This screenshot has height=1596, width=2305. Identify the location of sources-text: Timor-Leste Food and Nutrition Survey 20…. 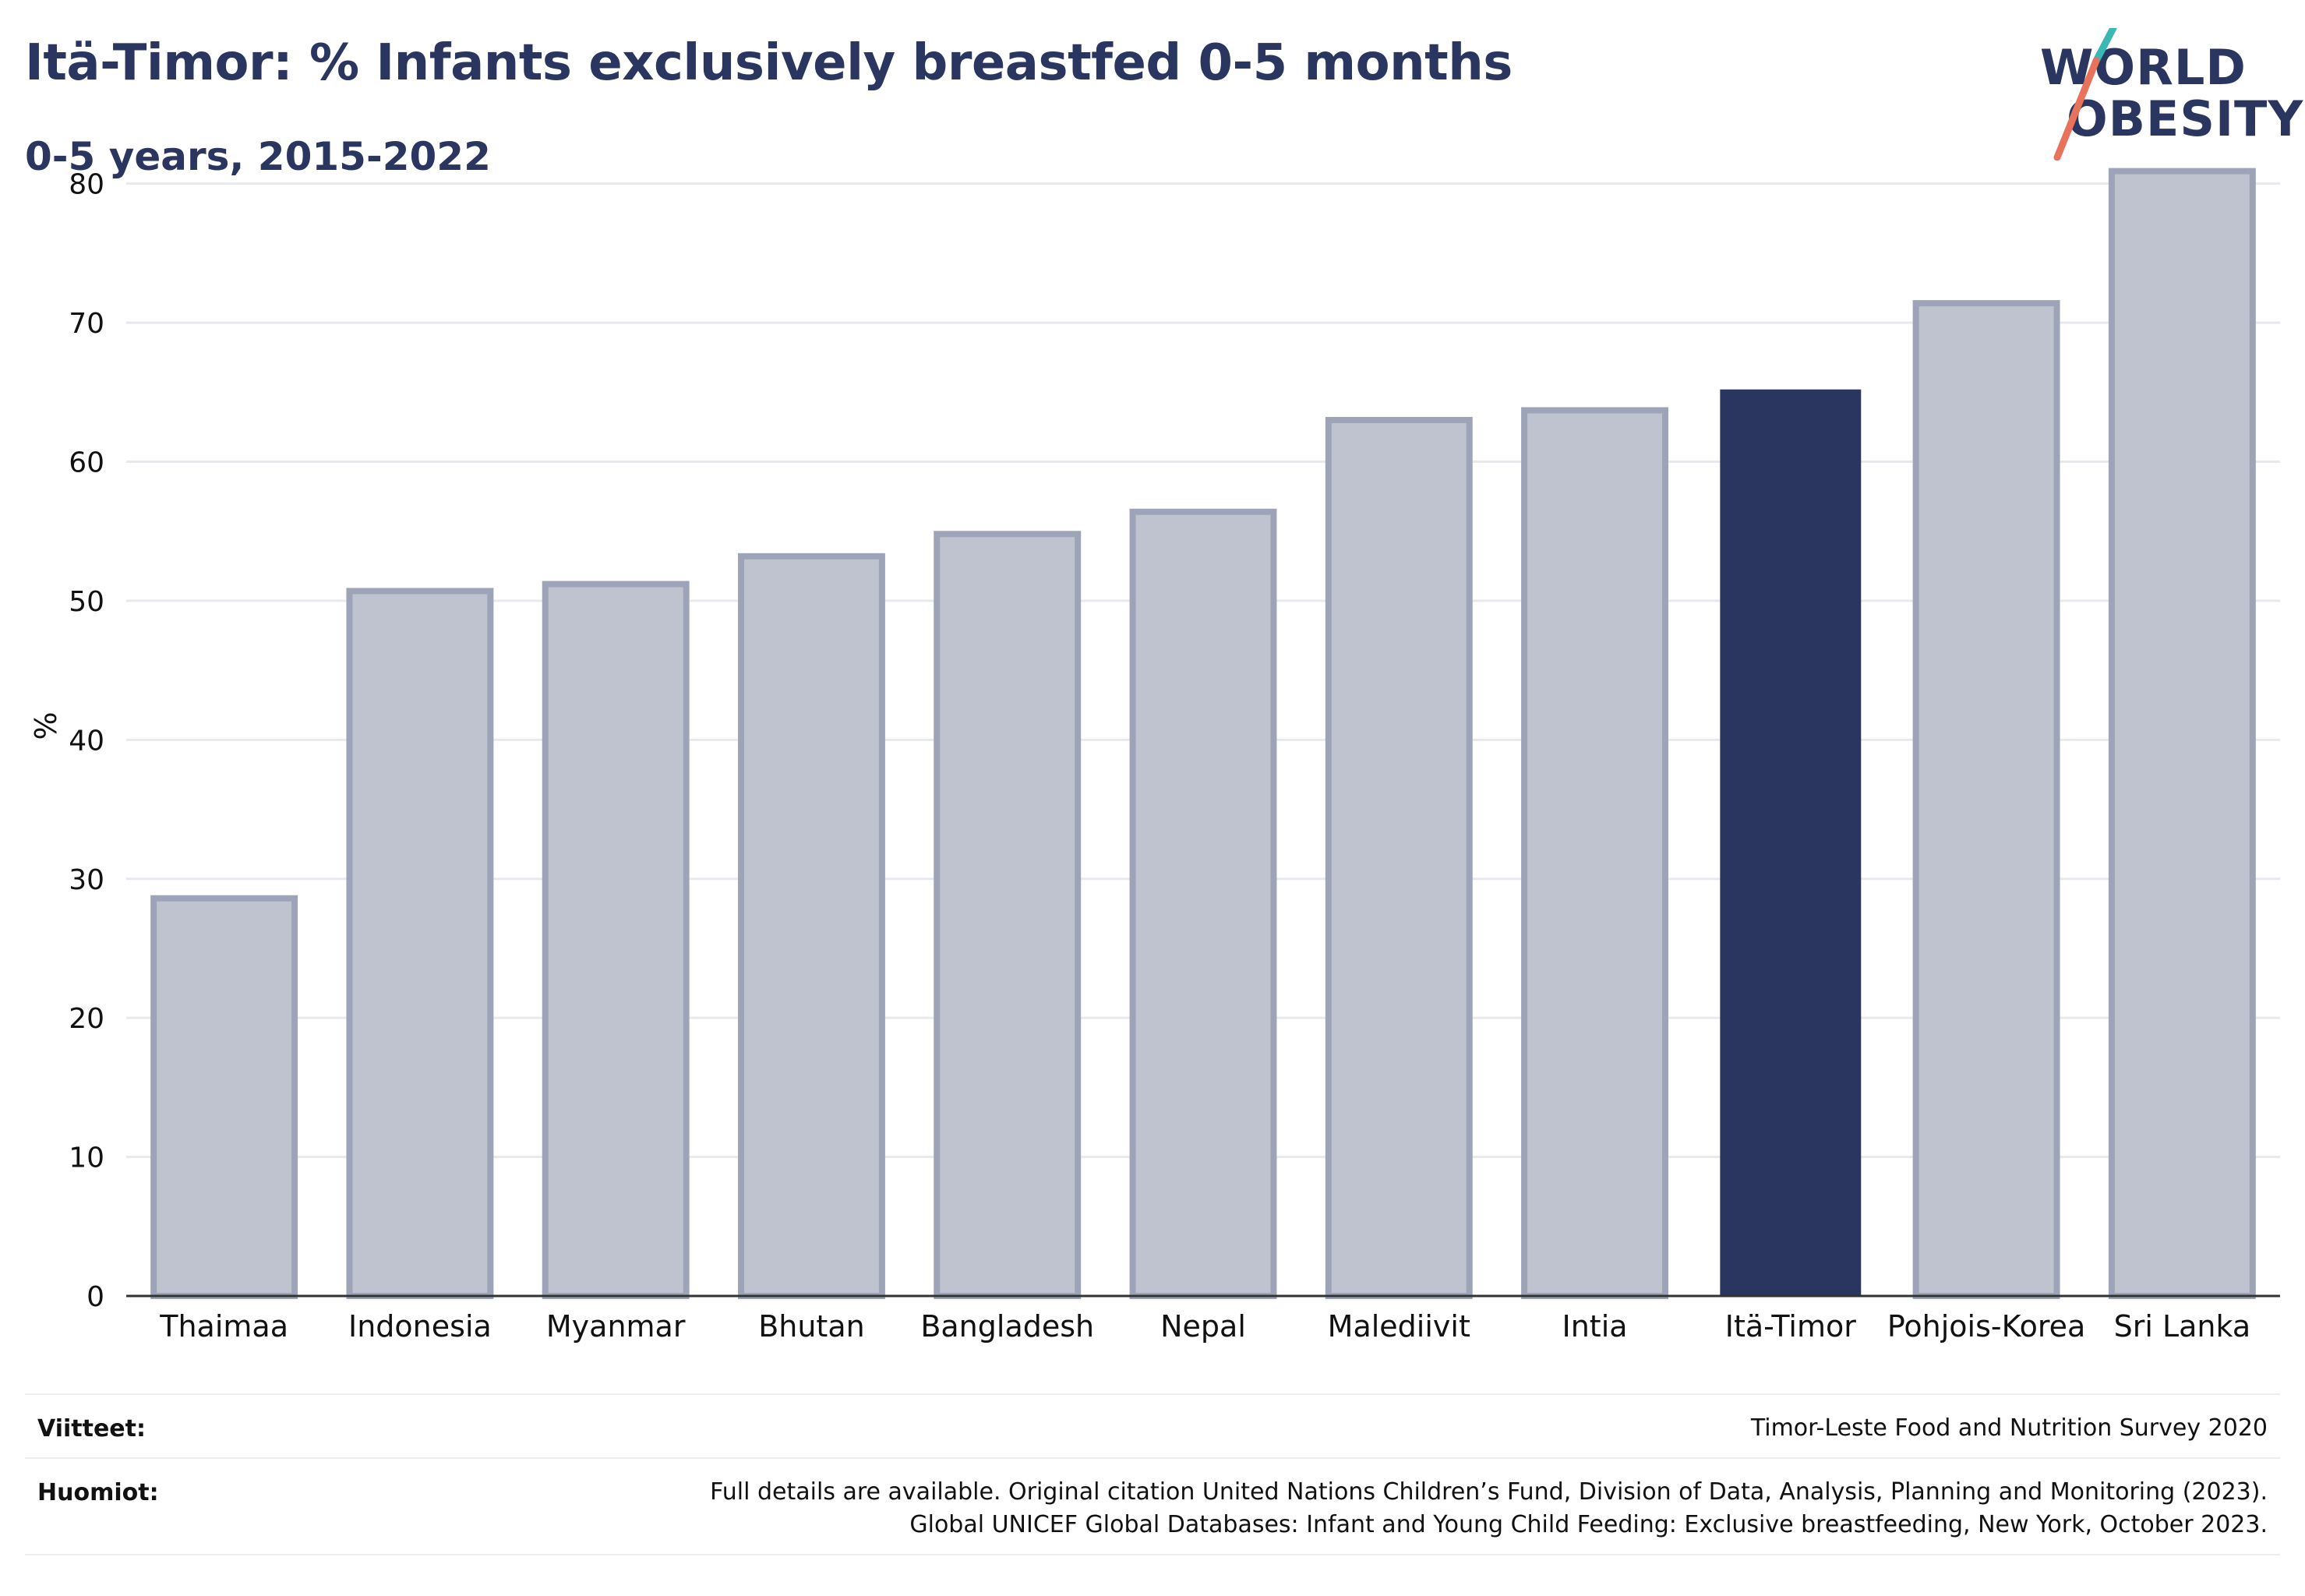
(2009, 1428).